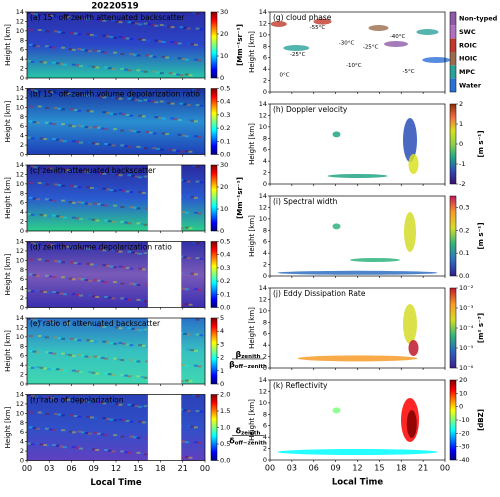 The height and width of the screenshot is (497, 500). Describe the element at coordinates (263, 299) in the screenshot. I see `y-tick-label: 12` at that location.